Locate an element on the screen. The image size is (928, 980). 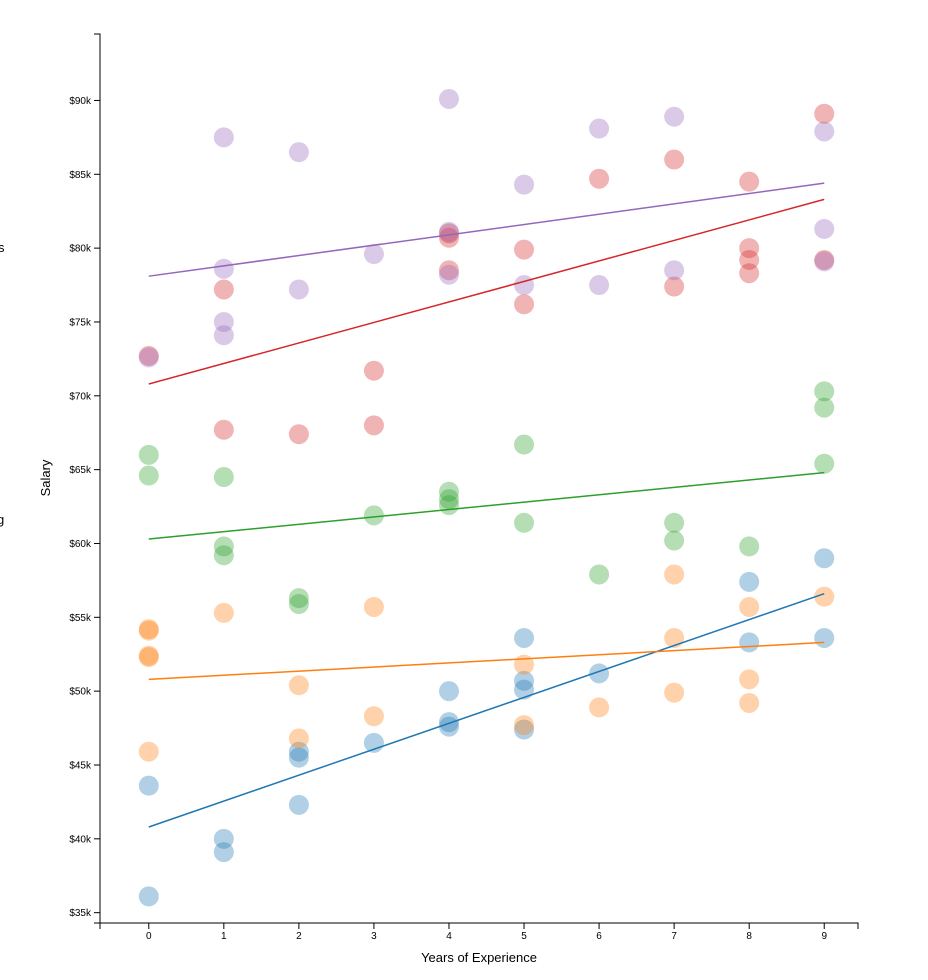
x-tick-label: 7 is located at coordinates (674, 936).